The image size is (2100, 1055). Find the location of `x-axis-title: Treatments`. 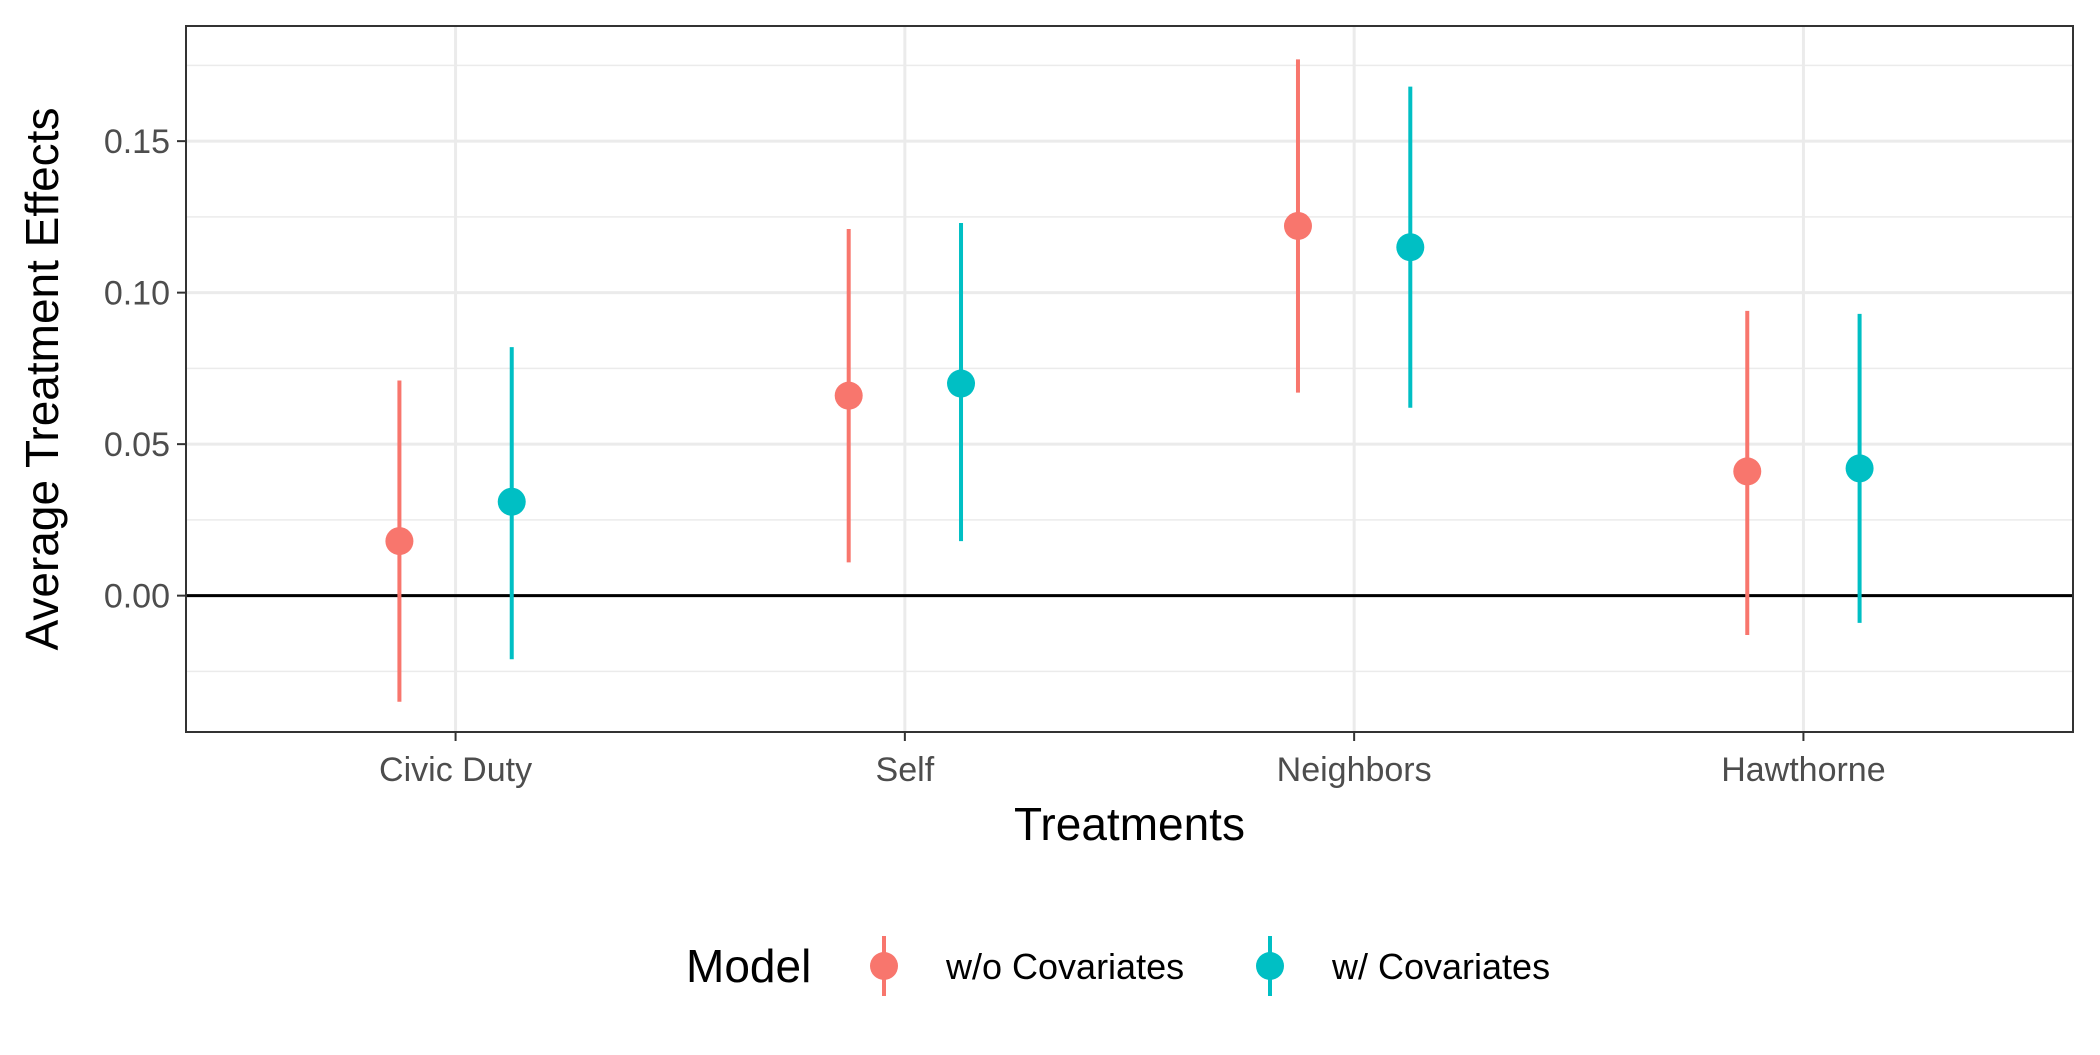

x-axis-title: Treatments is located at coordinates (1129, 824).